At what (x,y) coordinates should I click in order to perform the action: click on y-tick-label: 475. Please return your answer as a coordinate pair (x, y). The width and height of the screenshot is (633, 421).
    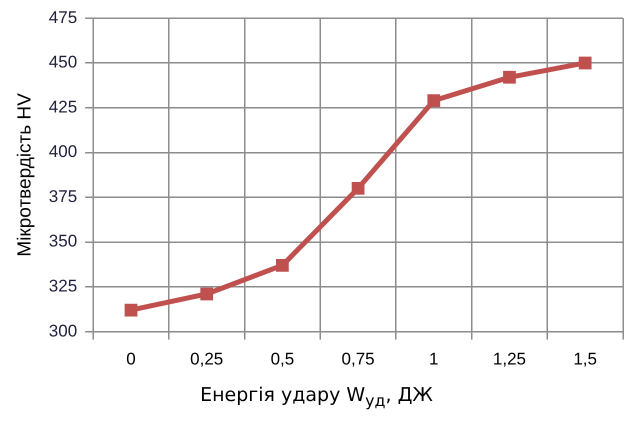
    Looking at the image, I should click on (63, 17).